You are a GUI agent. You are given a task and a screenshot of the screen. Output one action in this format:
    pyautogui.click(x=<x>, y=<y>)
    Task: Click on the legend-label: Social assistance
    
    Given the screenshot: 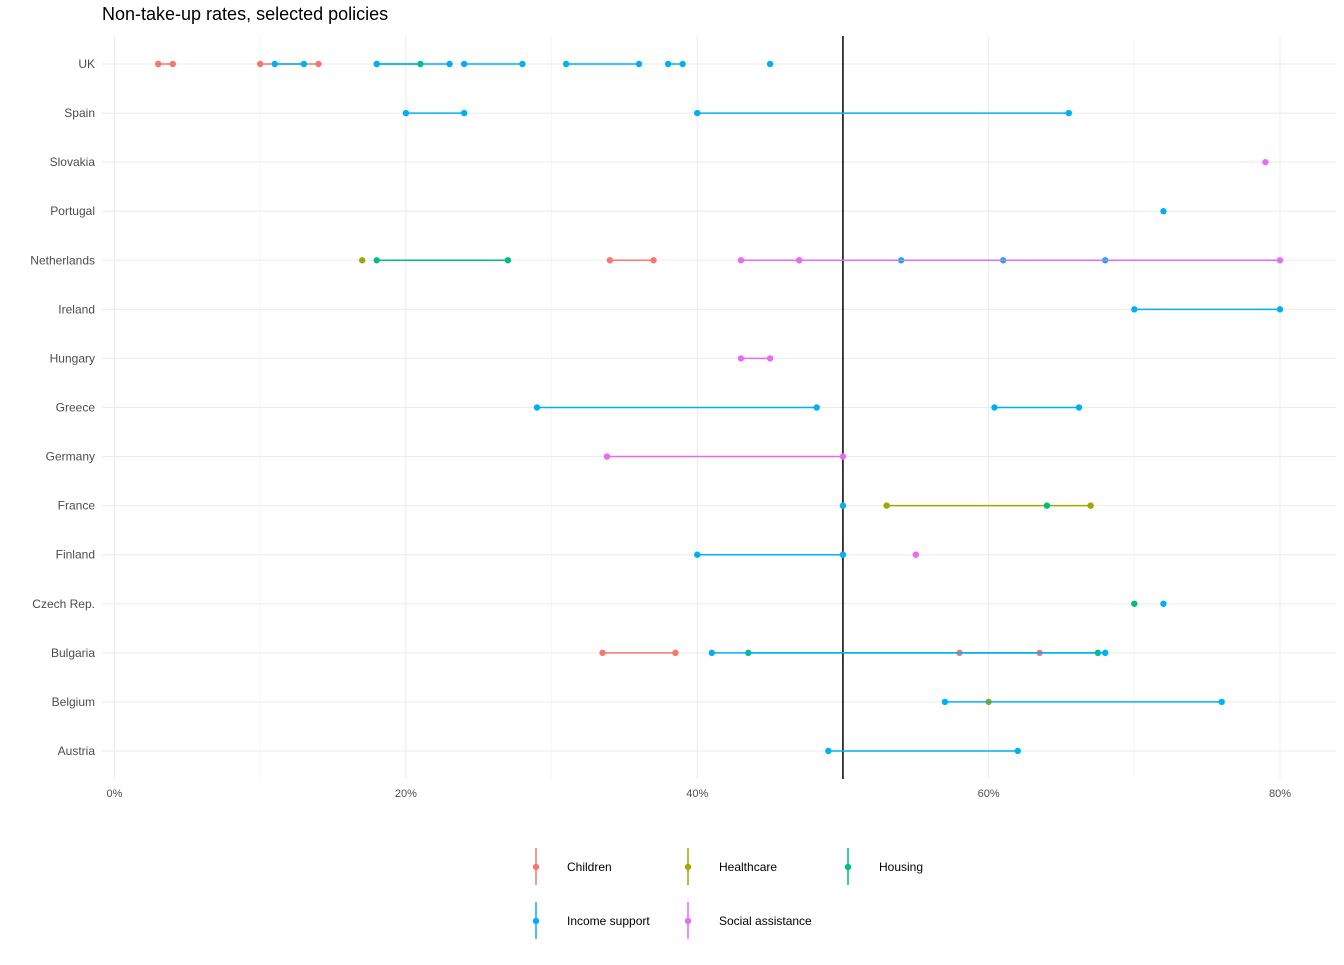 What is the action you would take?
    pyautogui.click(x=765, y=921)
    